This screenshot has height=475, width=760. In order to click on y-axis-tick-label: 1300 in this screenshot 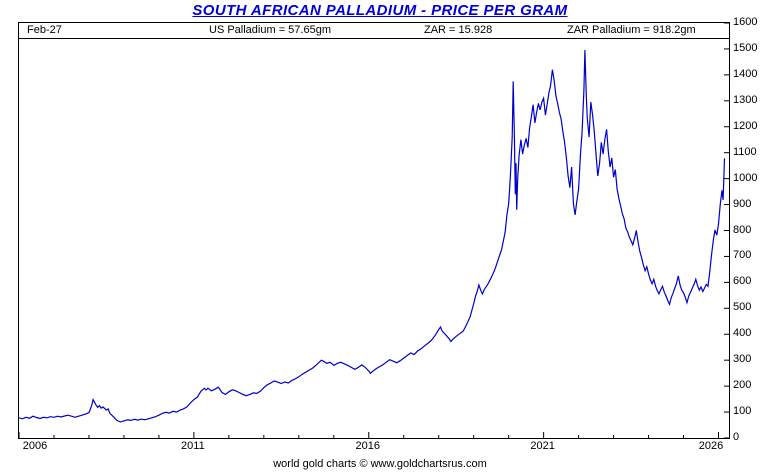, I will do `click(745, 99)`.